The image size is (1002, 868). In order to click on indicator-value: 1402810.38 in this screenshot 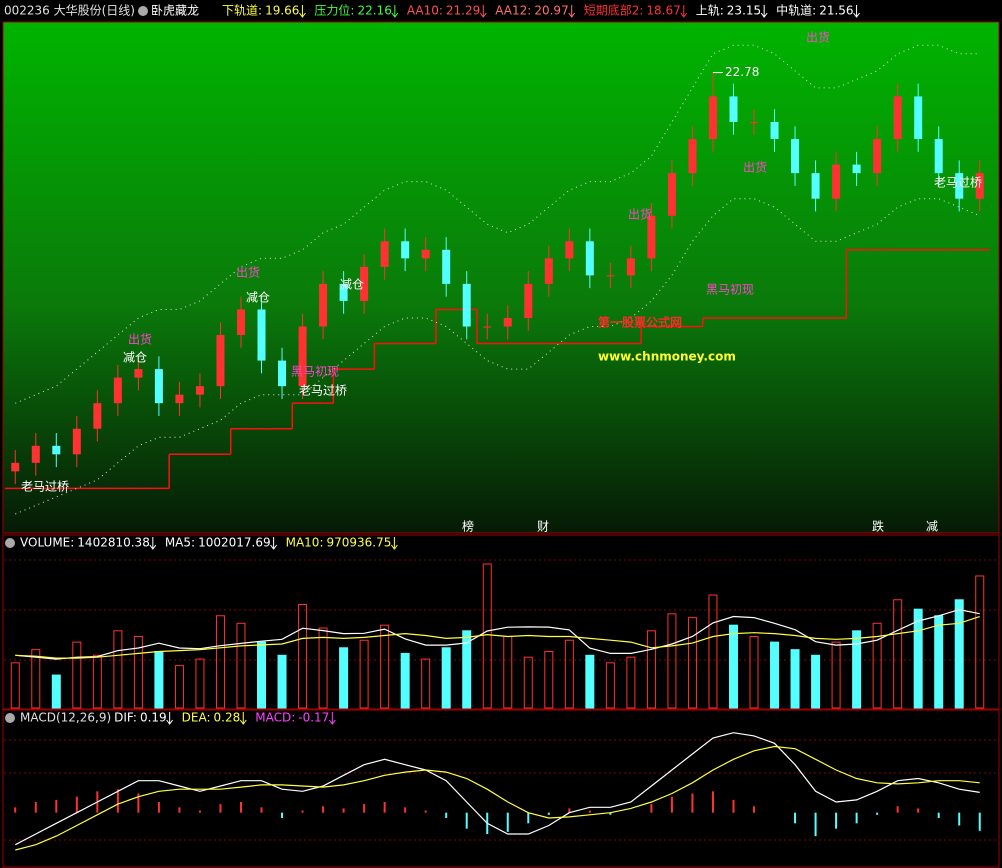, I will do `click(113, 543)`.